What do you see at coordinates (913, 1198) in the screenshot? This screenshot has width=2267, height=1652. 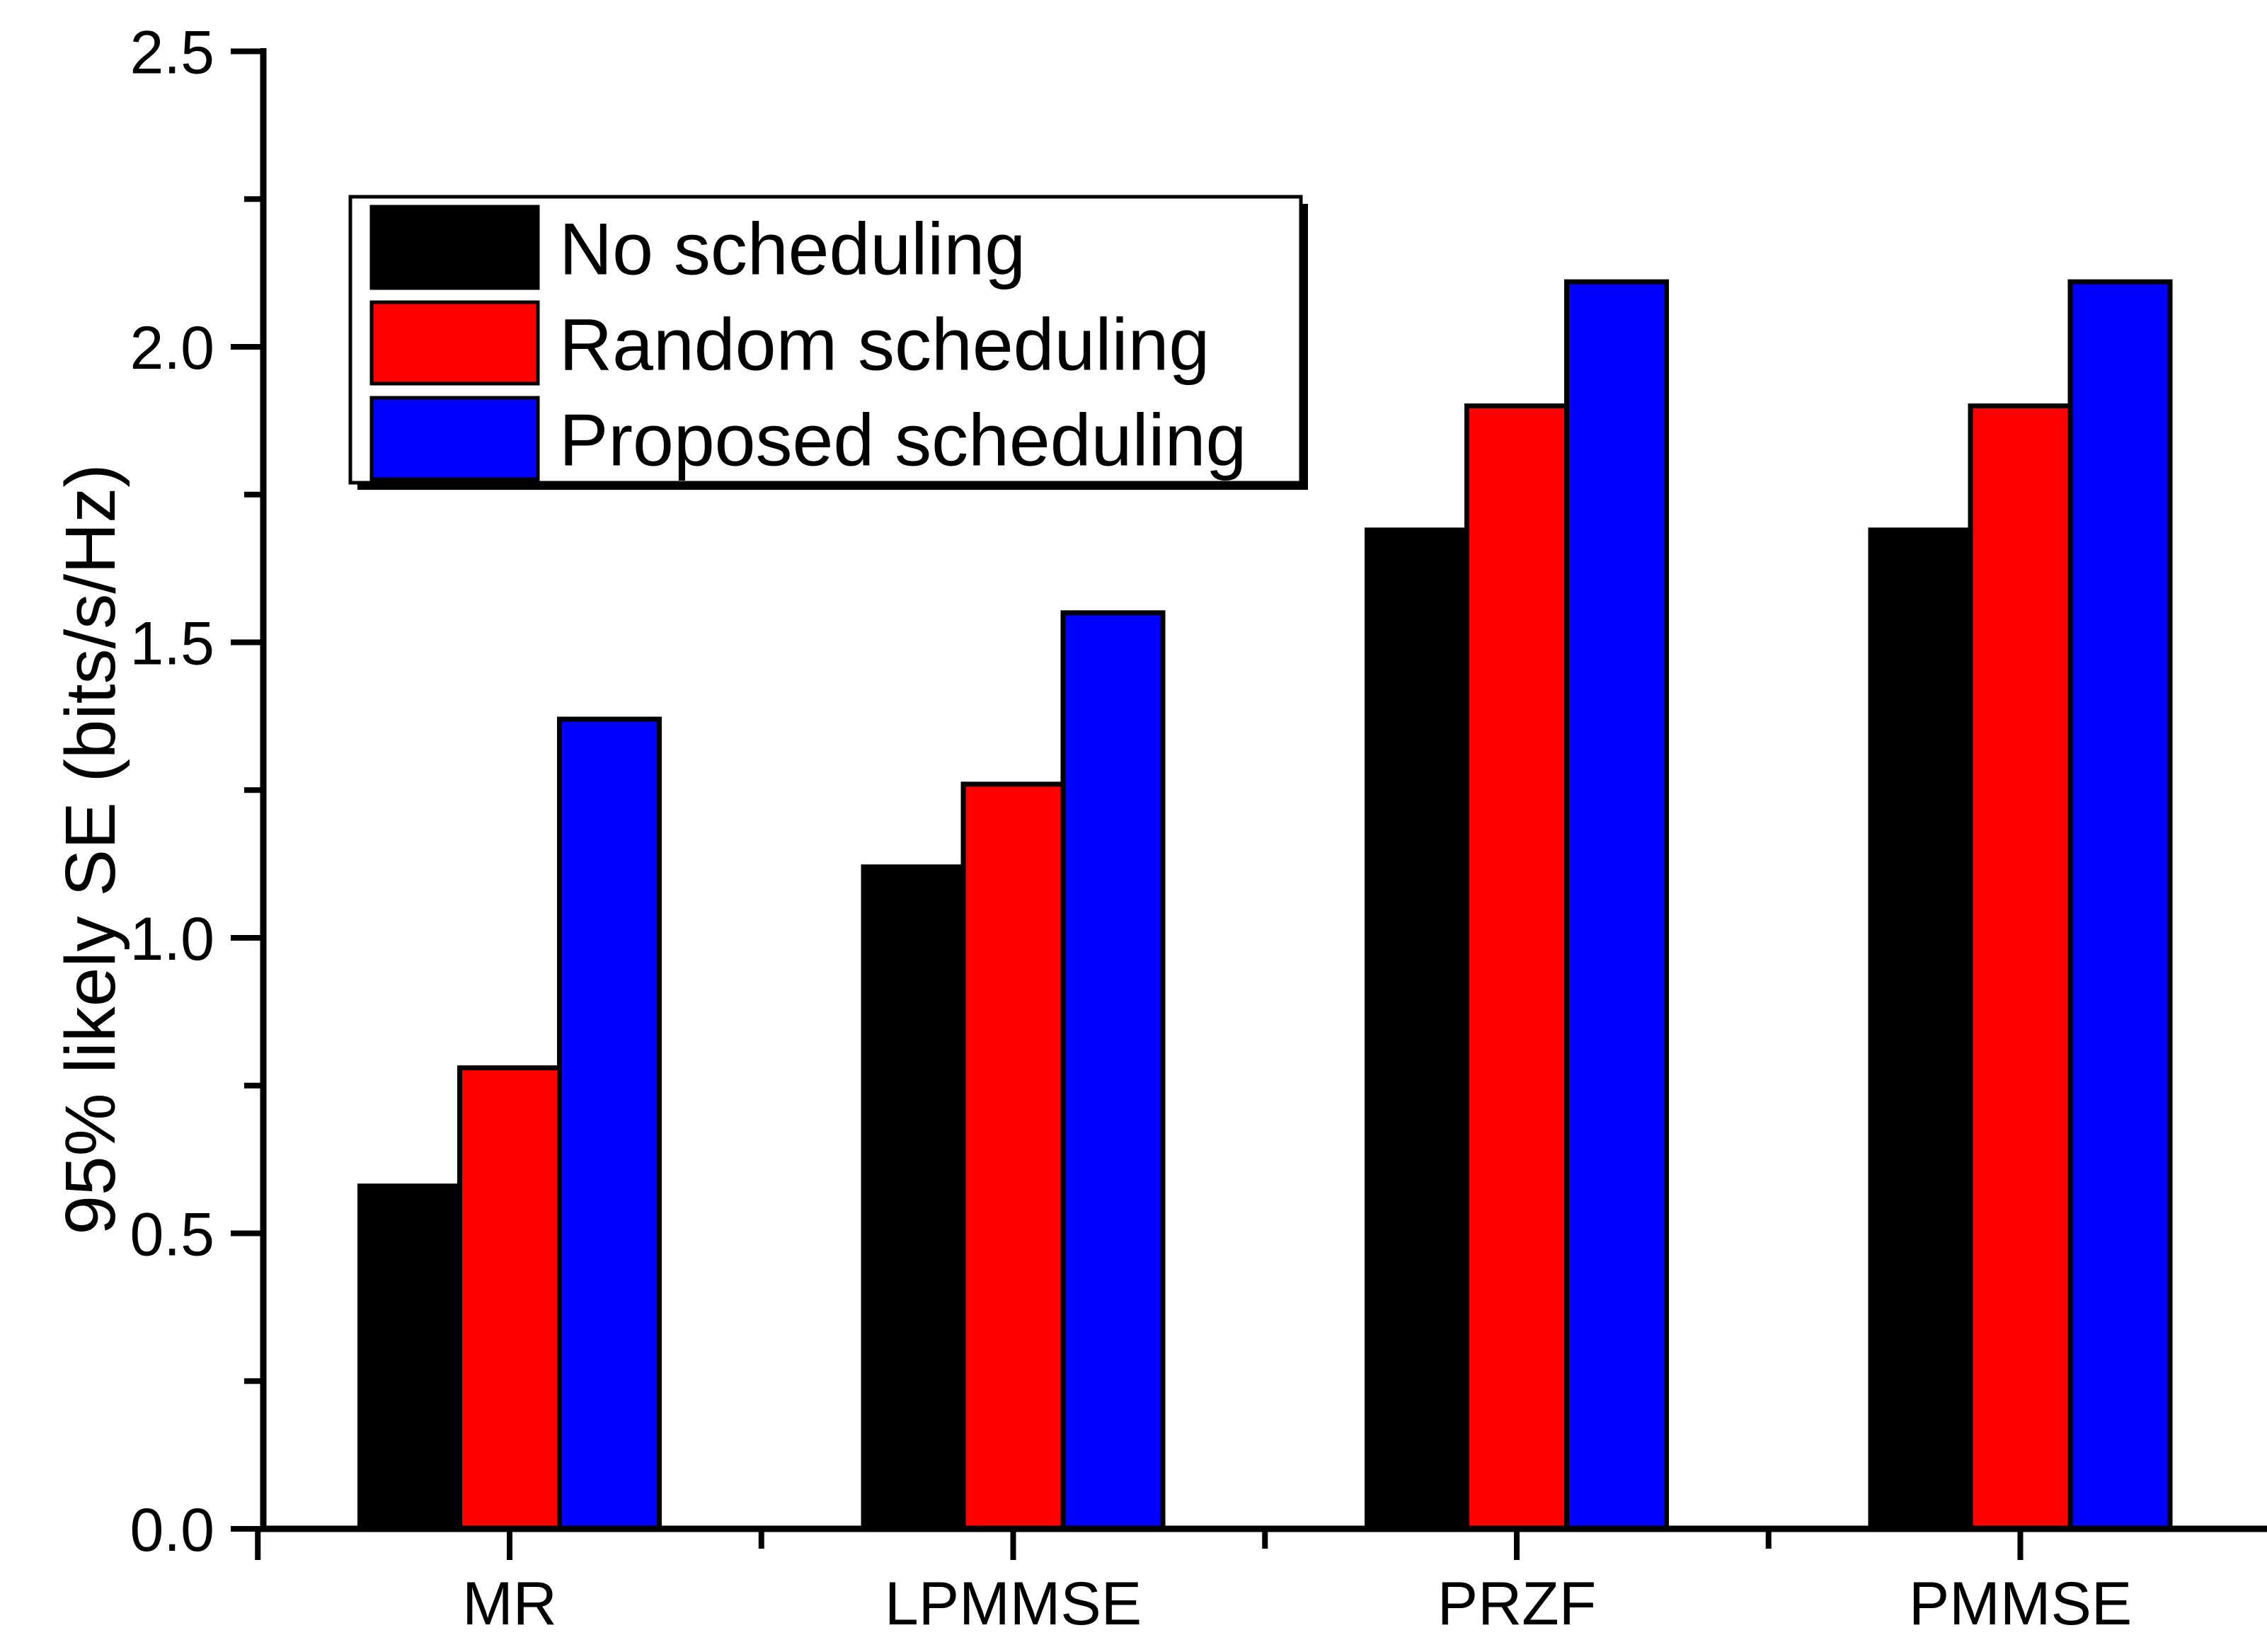 I see `bar-lpmmse-no-scheduling` at bounding box center [913, 1198].